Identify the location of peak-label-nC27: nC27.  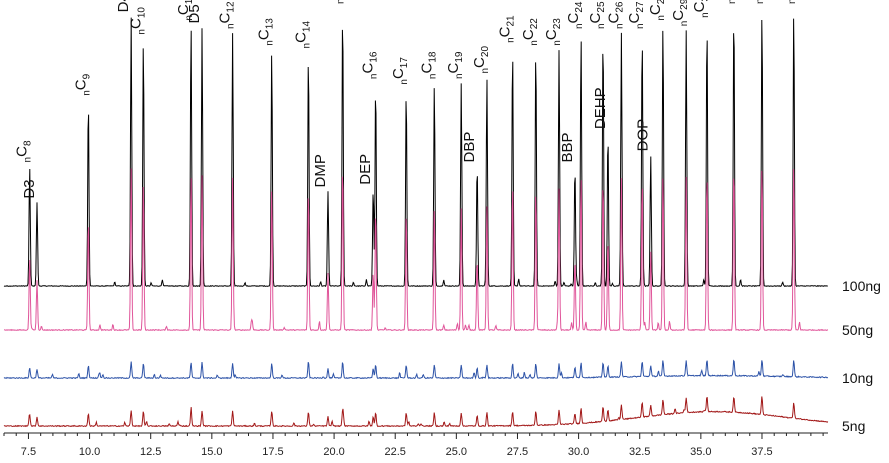
(636, 15).